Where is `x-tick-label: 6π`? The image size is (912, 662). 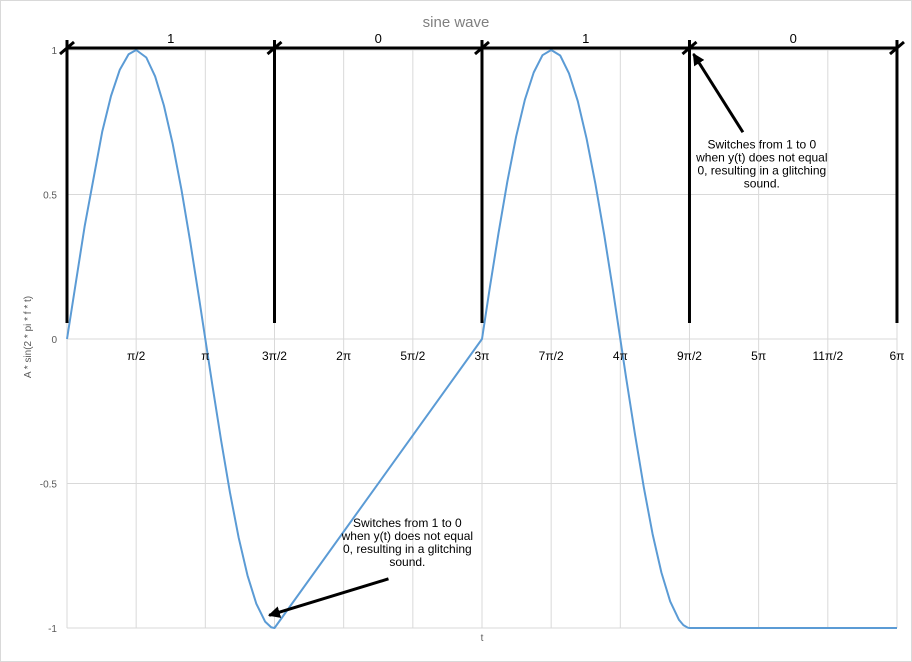
x-tick-label: 6π is located at coordinates (897, 356).